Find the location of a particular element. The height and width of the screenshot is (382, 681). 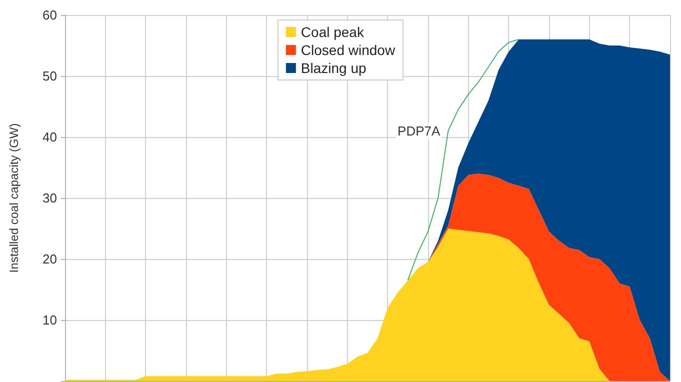

y-tick-label: 60 is located at coordinates (49, 15).